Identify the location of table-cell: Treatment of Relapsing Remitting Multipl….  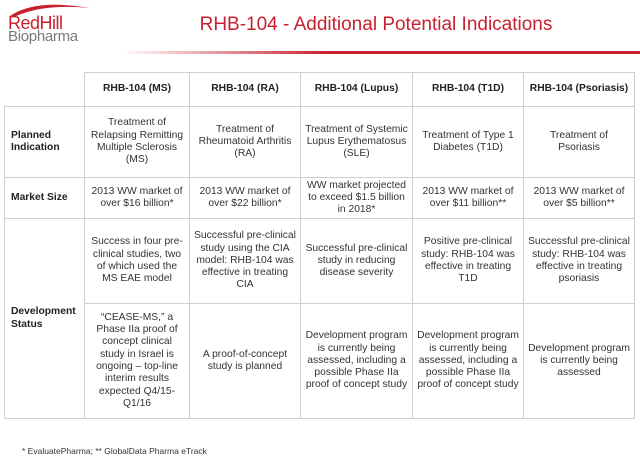
(137, 142).